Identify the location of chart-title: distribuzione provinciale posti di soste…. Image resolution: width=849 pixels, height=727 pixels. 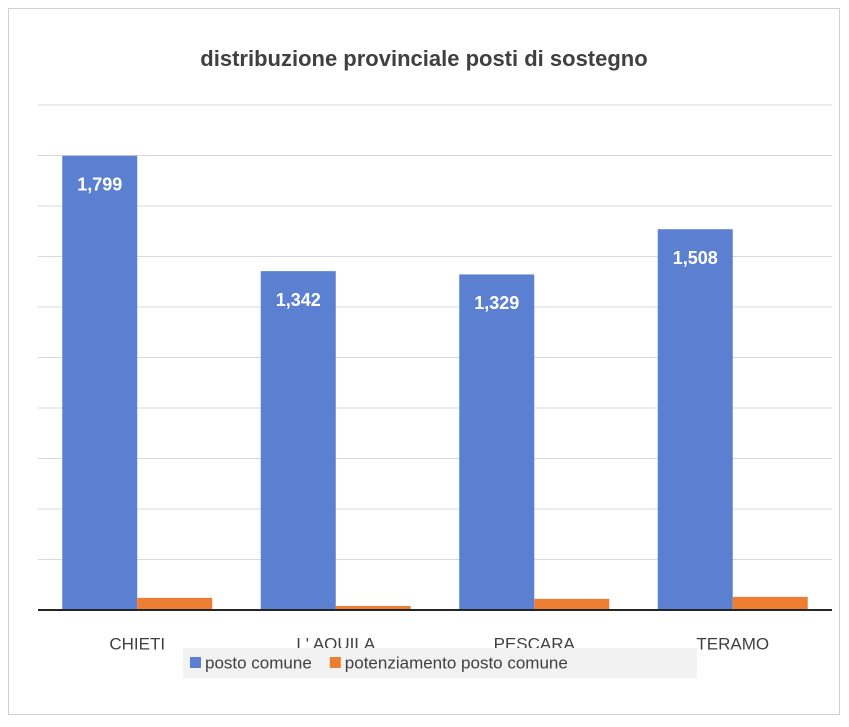
(423, 58).